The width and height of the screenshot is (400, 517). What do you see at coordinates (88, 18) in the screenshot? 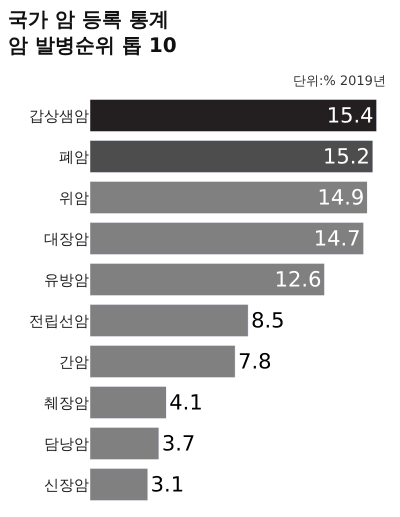
I see `chart-title: 국가 암 등록 통계` at bounding box center [88, 18].